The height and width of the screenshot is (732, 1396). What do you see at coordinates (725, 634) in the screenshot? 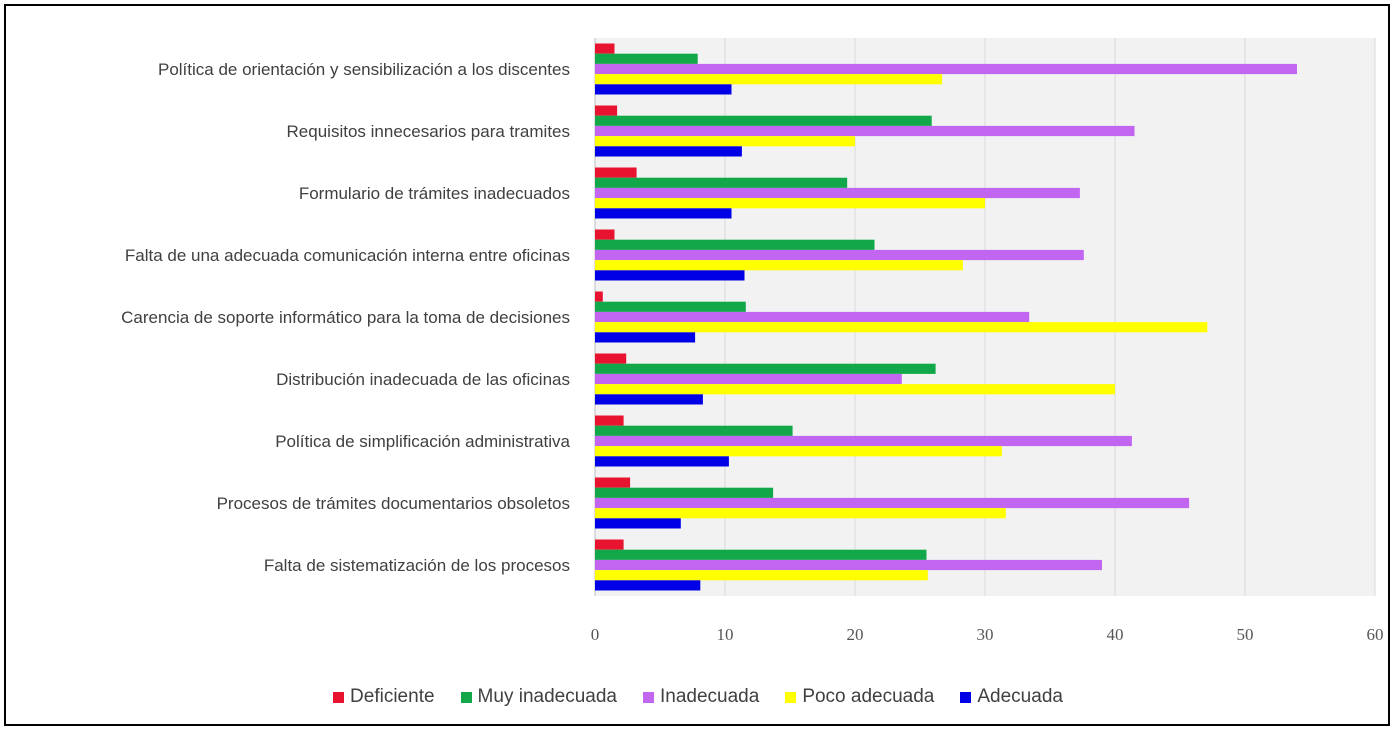
I see `x-tick-label: 10` at bounding box center [725, 634].